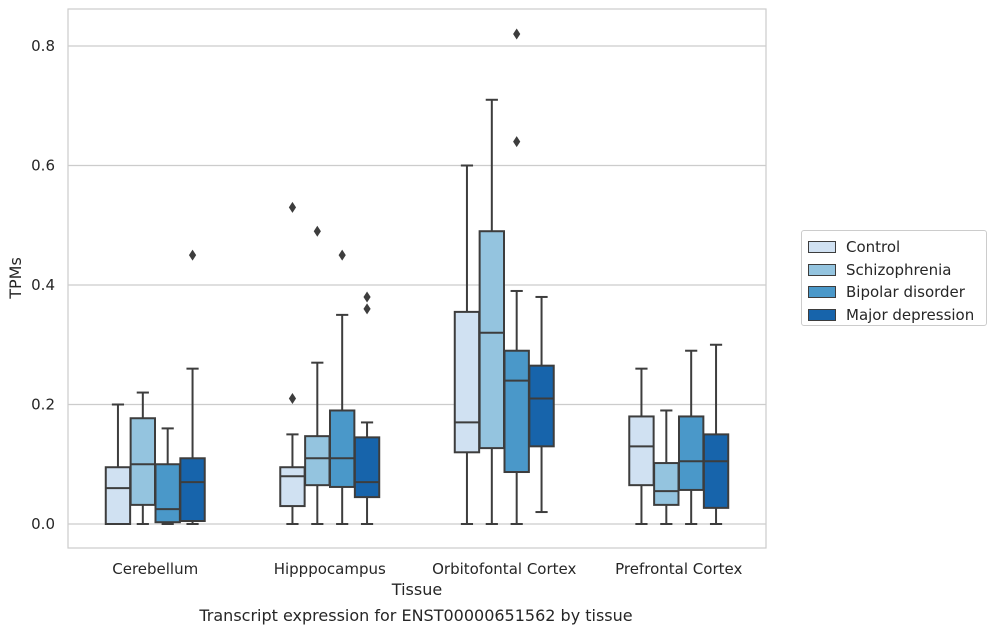 The image size is (997, 634). I want to click on legend-item: Major depression, so click(897, 315).